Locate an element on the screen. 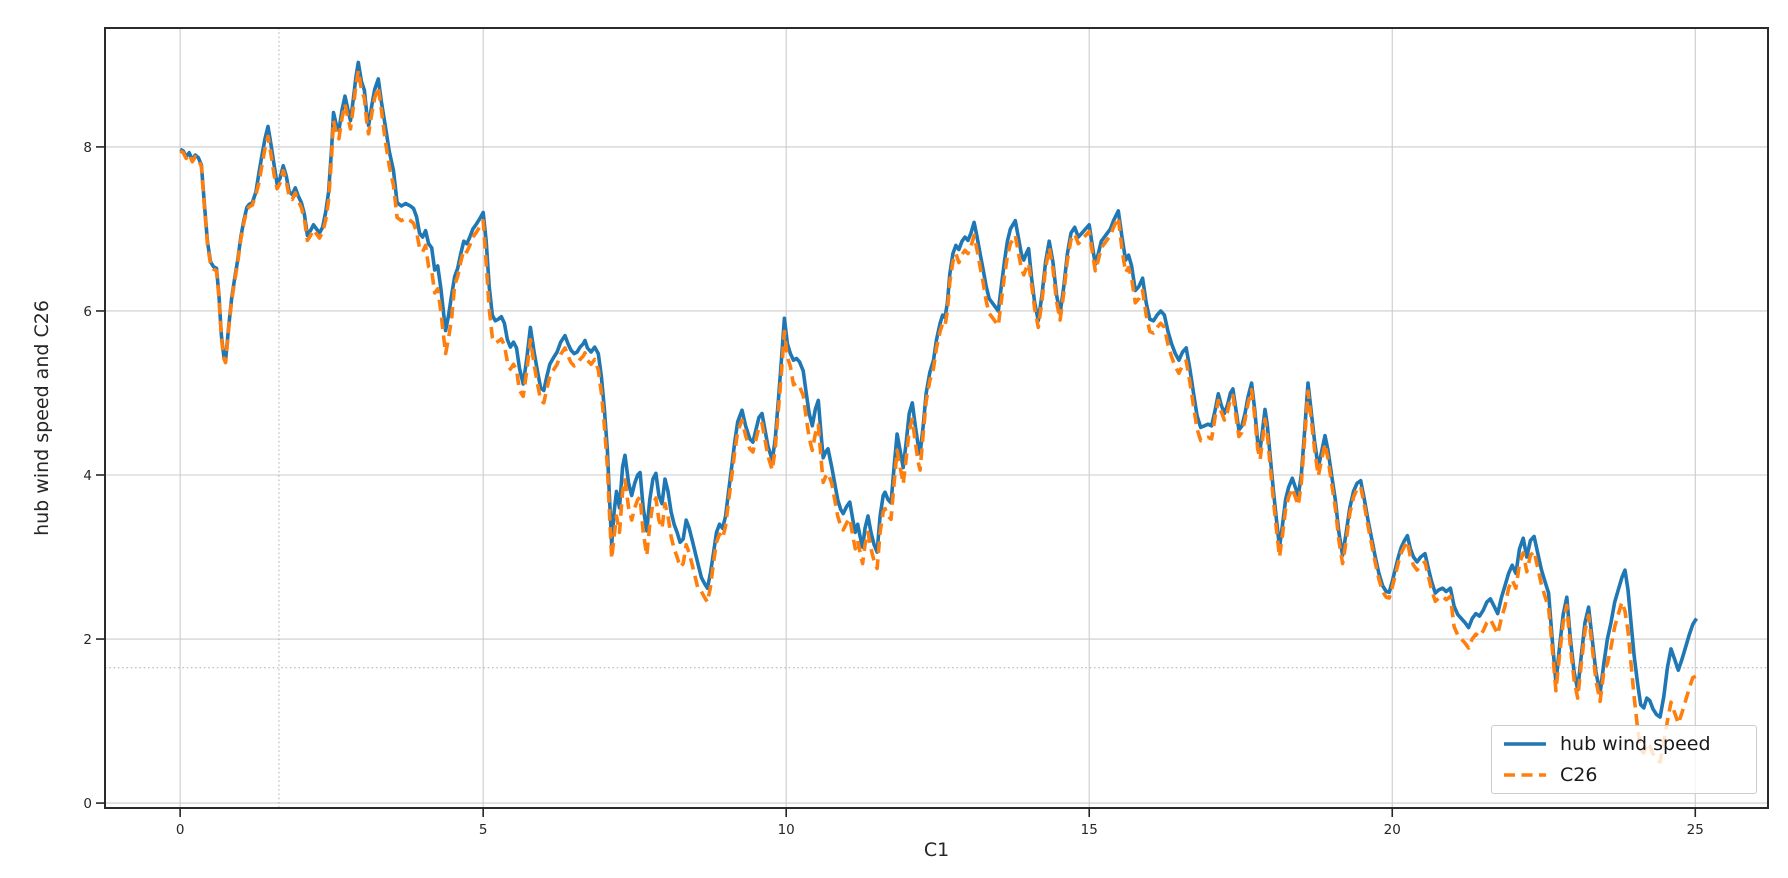  x-axis-label: C1 is located at coordinates (936, 850).